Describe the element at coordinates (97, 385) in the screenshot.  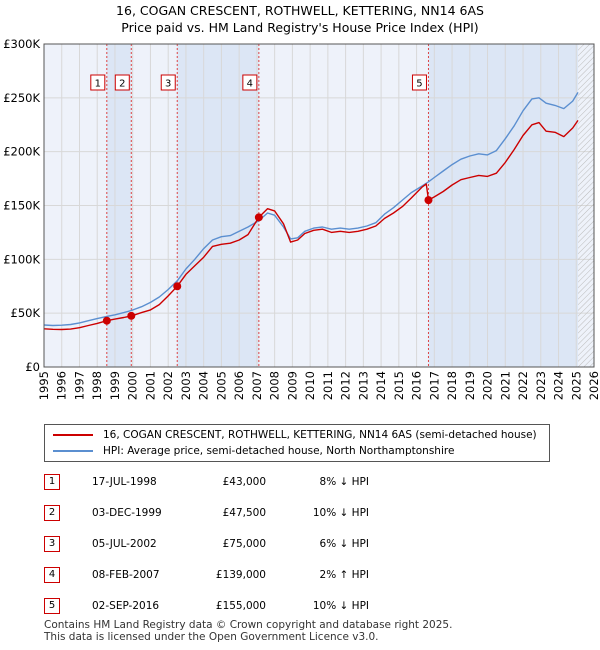
I see `x-tick-label: 1998` at that location.